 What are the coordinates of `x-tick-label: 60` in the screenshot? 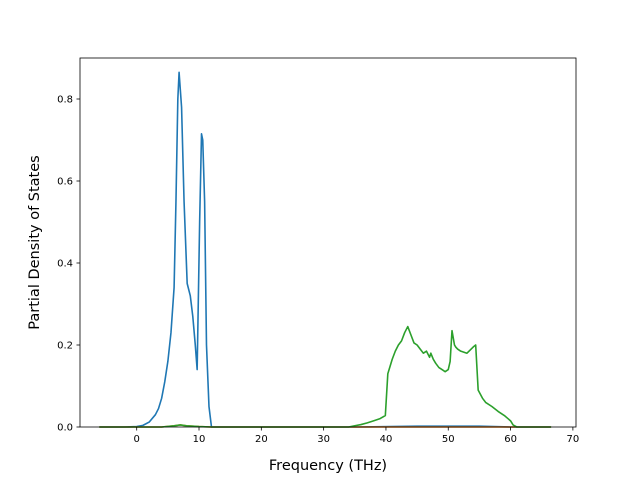 It's located at (510, 439).